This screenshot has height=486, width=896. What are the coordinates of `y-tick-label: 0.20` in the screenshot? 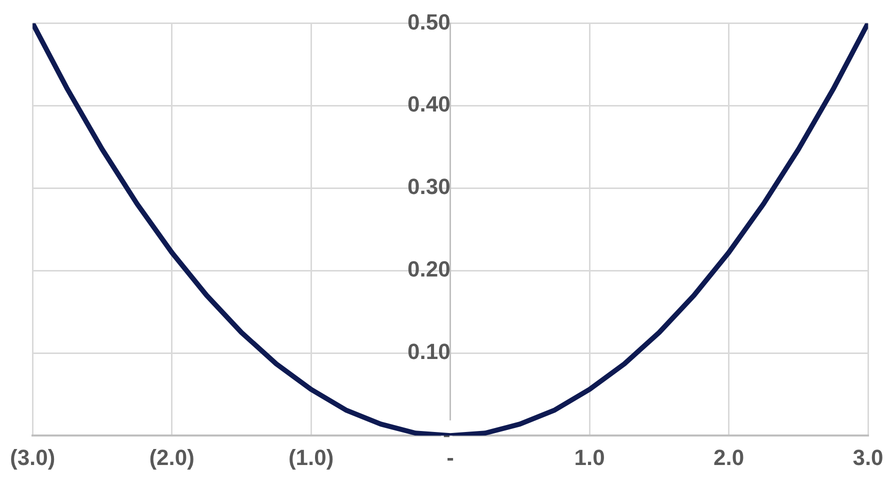 It's located at (428, 269).